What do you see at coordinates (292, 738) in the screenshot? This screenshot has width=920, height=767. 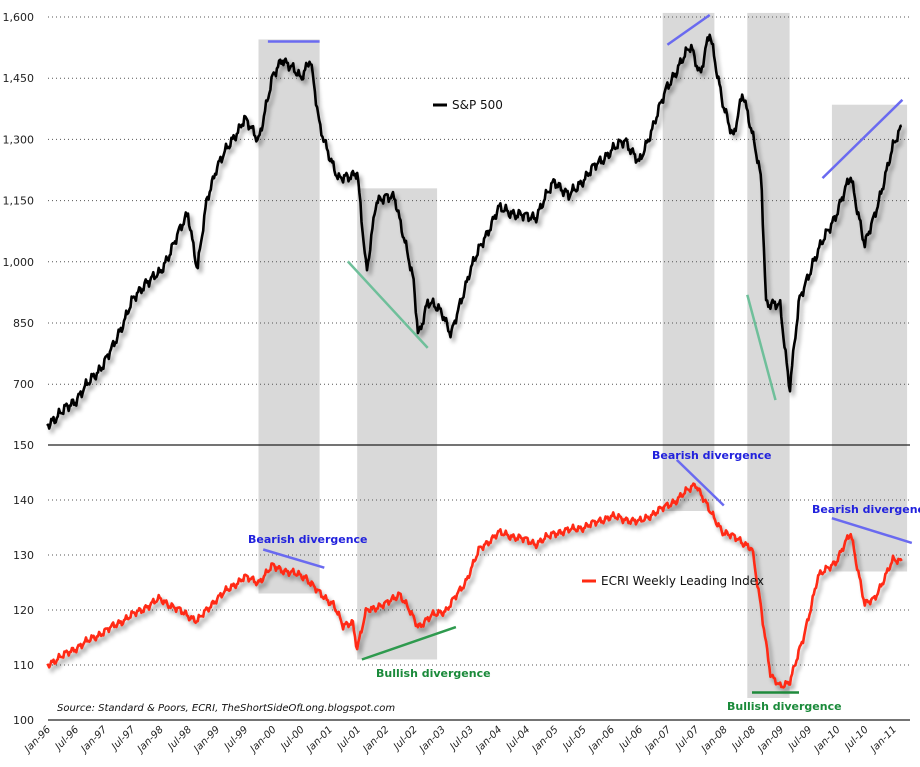 I see `x-tick-label: Jul-00` at bounding box center [292, 738].